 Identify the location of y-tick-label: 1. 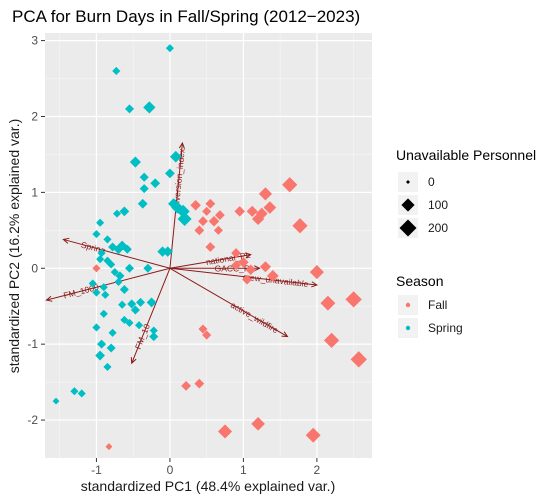
(34, 192).